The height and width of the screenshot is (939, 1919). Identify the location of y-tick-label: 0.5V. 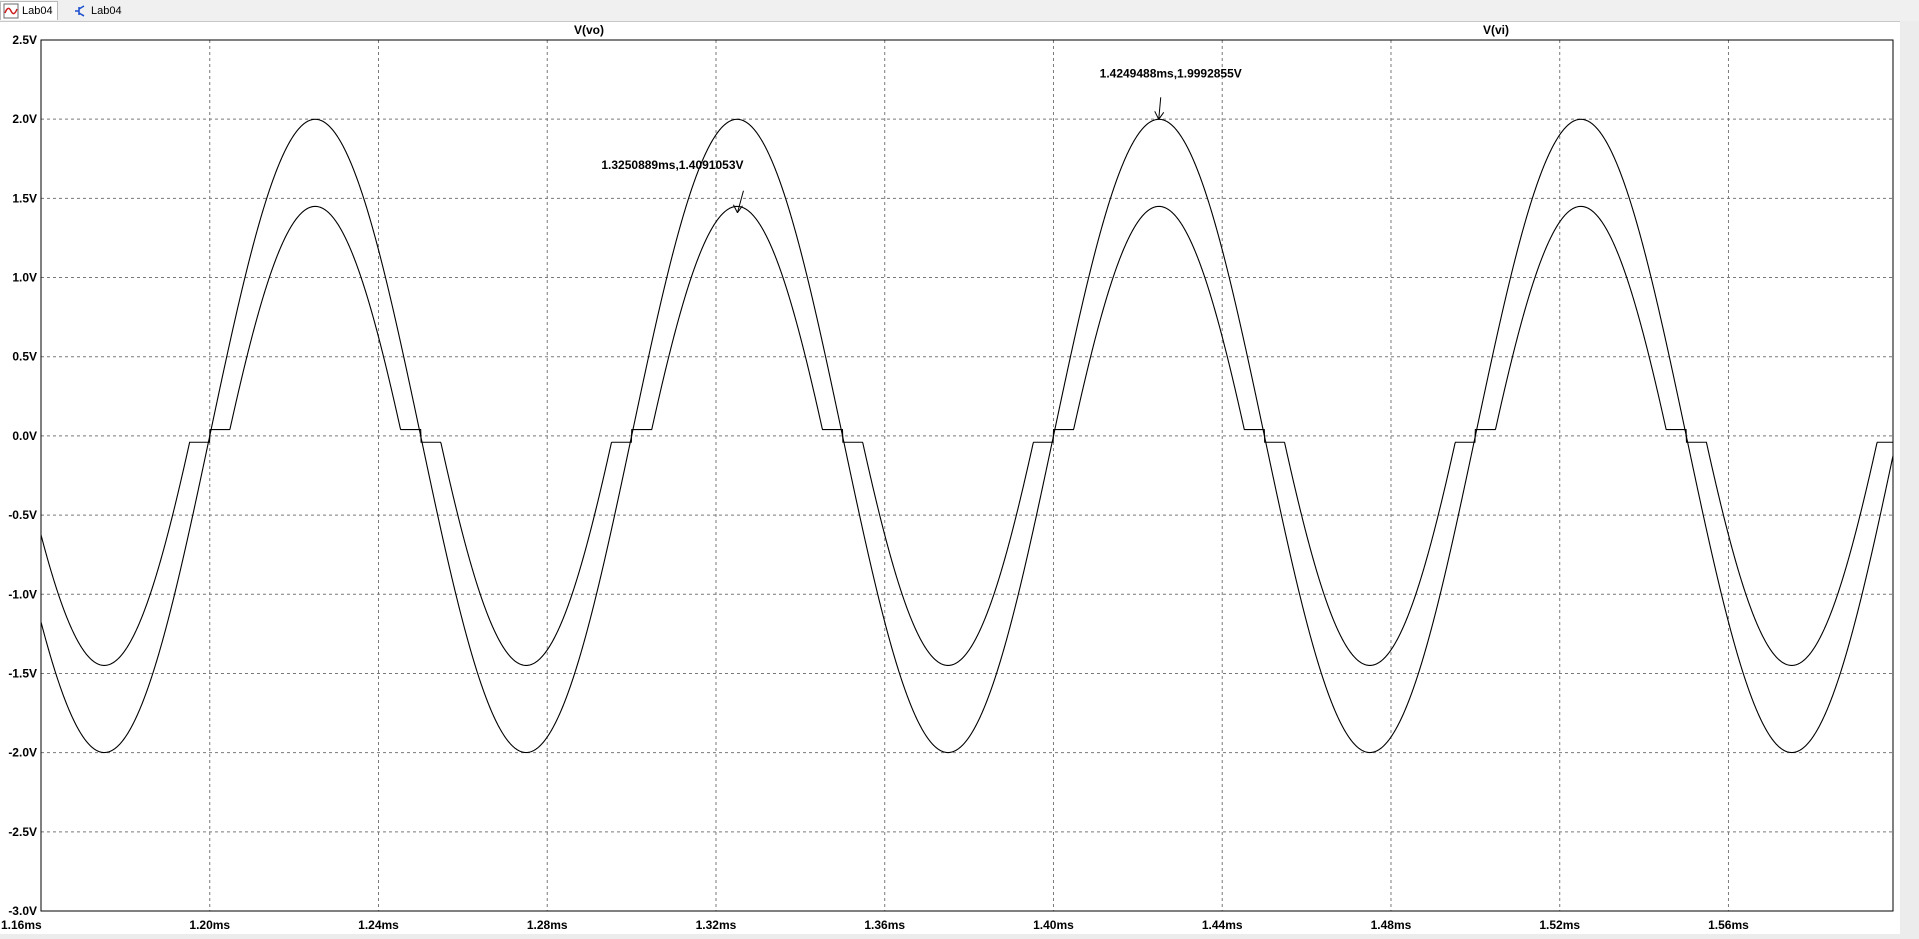
(24, 357).